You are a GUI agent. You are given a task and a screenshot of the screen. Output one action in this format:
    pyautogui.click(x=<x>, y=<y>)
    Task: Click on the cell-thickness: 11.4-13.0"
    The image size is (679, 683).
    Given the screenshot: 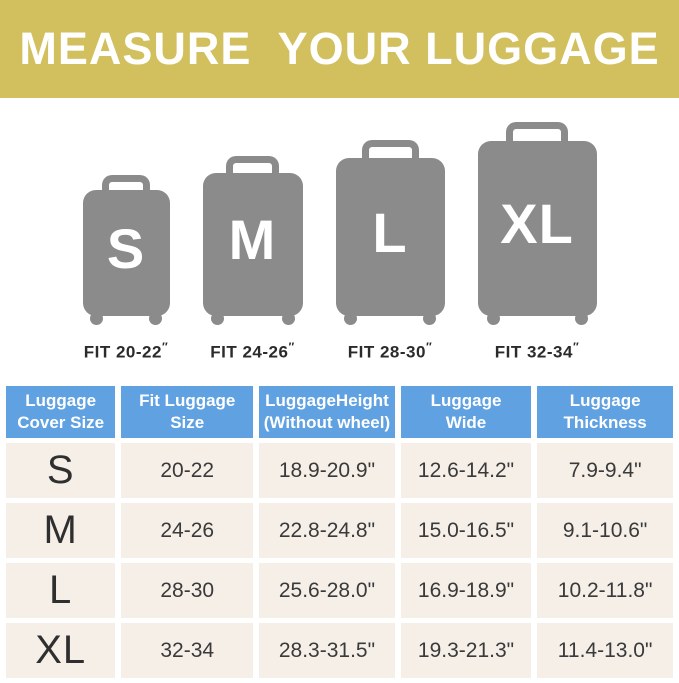 What is the action you would take?
    pyautogui.click(x=605, y=650)
    